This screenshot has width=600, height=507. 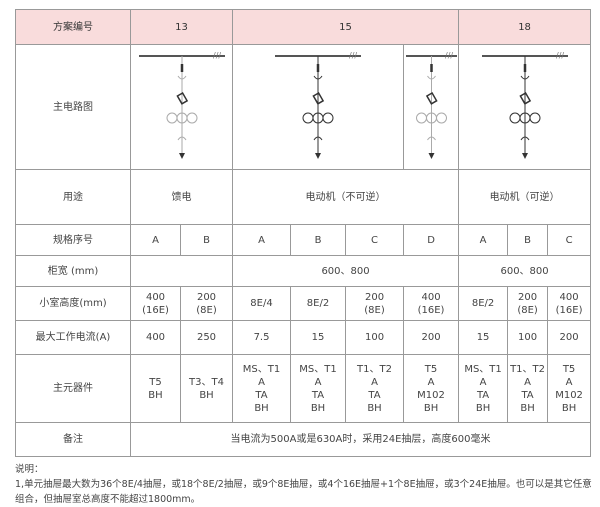 I want to click on width-label: 柜宽 (mm), so click(x=73, y=271).